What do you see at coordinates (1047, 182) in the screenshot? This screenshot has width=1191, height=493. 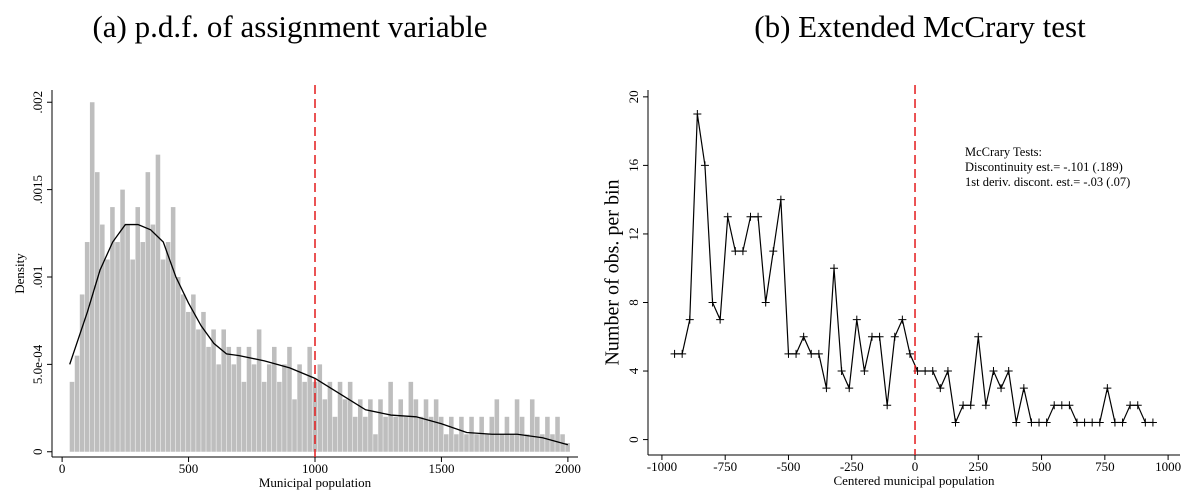 I see `annotation: 1st deriv. discont. est.= -.03 (.07)` at bounding box center [1047, 182].